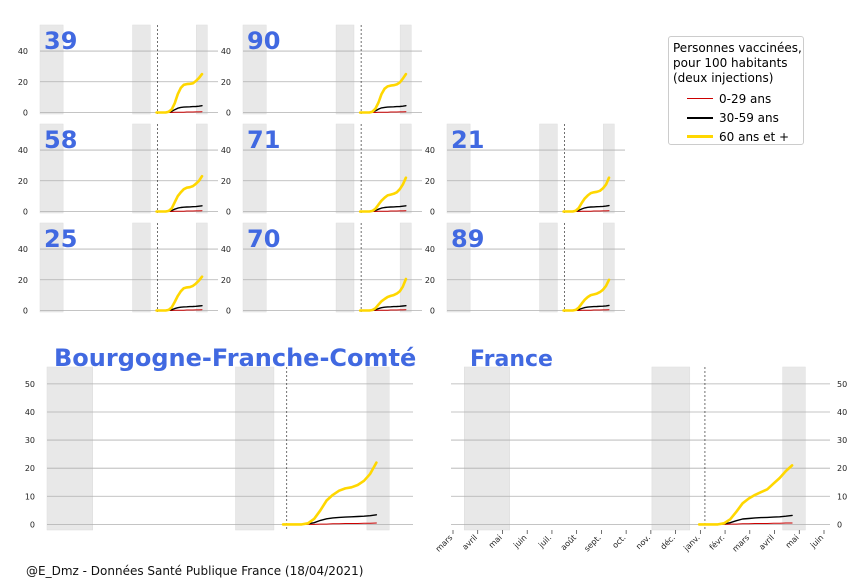 This screenshot has height=583, width=864. Describe the element at coordinates (467, 239) in the screenshot. I see `panel-title: 89` at that location.